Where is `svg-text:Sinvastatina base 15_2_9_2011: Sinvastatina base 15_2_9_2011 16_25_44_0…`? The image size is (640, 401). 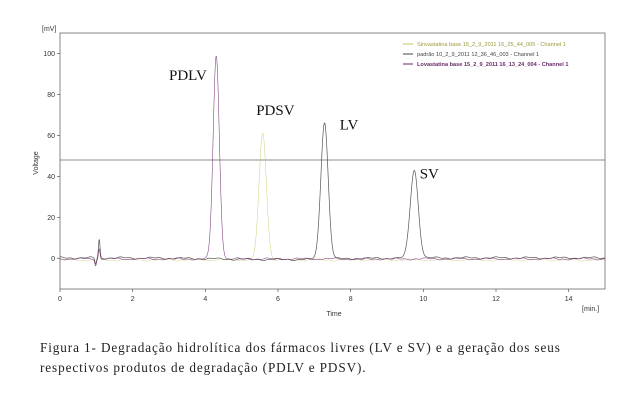 svg-text:Sinvastatina base 15_2_9_2011: Sinvastatina base 15_2_9_2011 16_25_44_0… is located at coordinates (491, 45).